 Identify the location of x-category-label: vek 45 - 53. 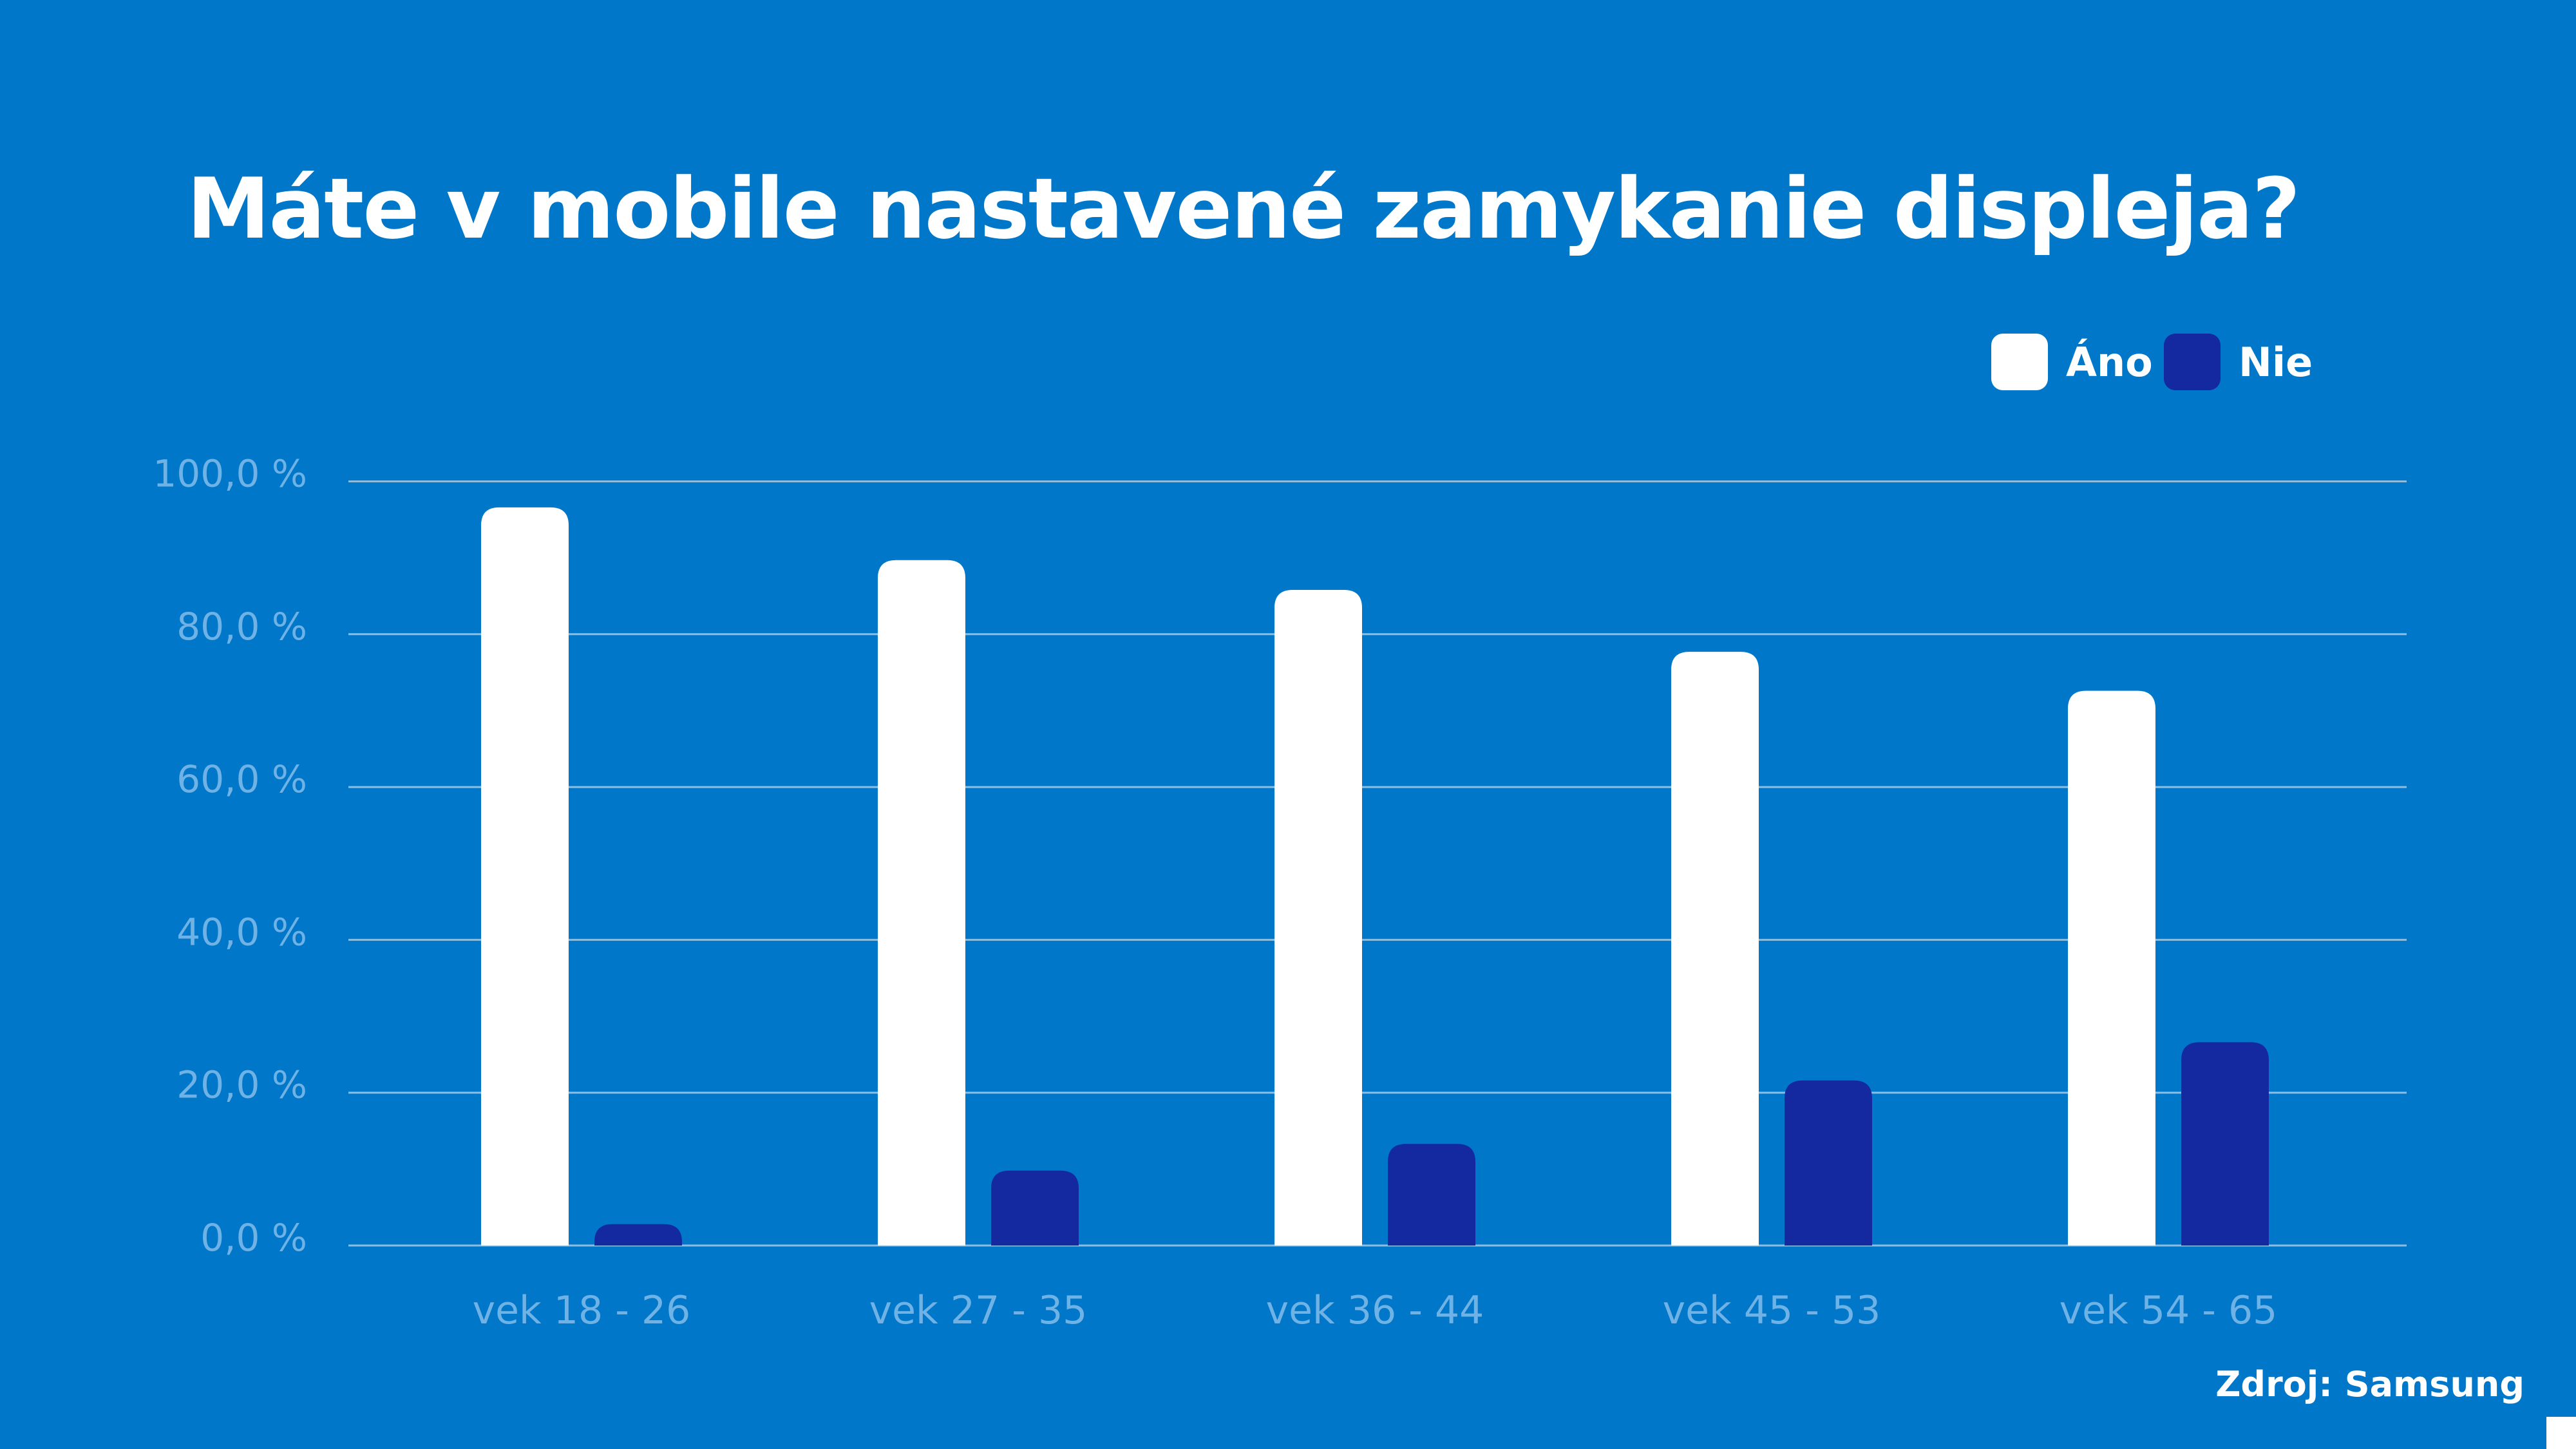
(1772, 1310).